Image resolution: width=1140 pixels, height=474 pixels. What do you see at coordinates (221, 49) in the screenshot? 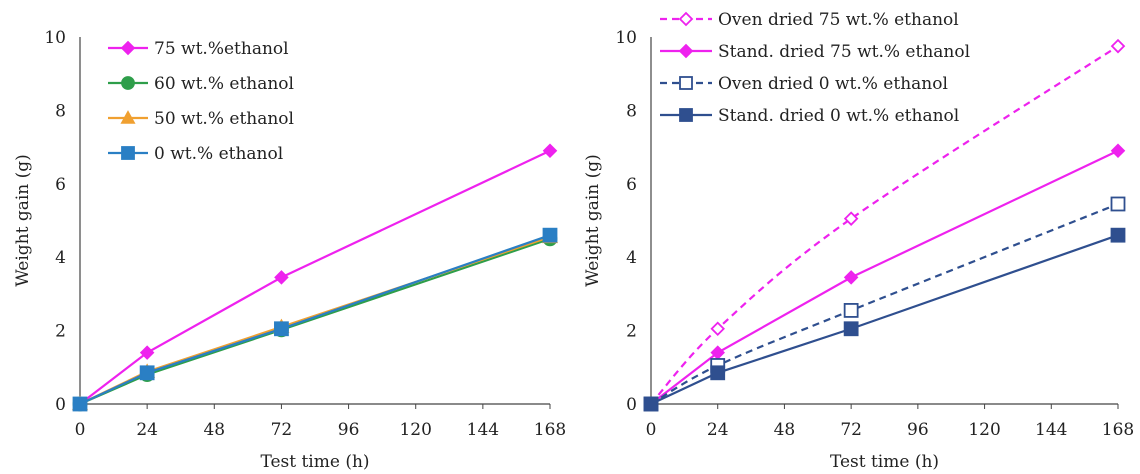
I see `legend-label: 75 wt.%ethanol` at bounding box center [221, 49].